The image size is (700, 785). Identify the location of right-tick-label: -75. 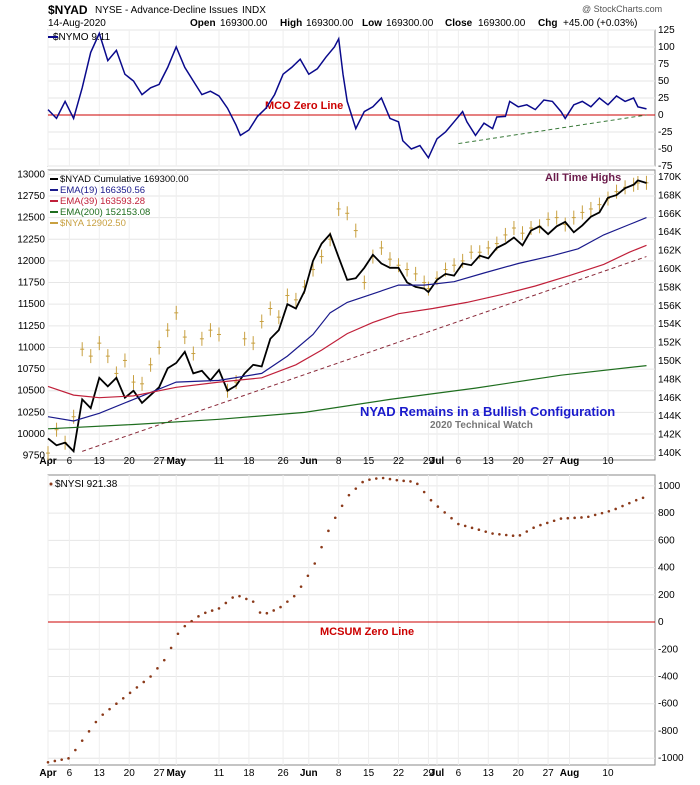
(665, 166).